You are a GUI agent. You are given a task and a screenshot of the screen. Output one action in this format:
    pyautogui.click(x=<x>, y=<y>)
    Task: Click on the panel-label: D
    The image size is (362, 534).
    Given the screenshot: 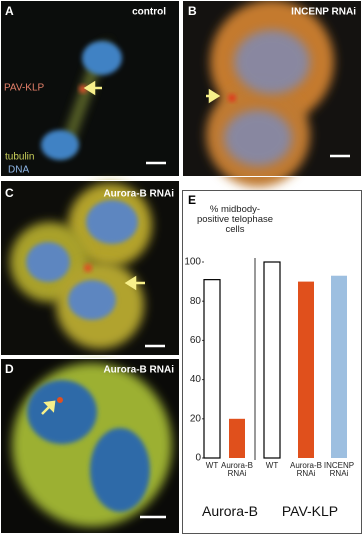 What is the action you would take?
    pyautogui.click(x=9, y=369)
    